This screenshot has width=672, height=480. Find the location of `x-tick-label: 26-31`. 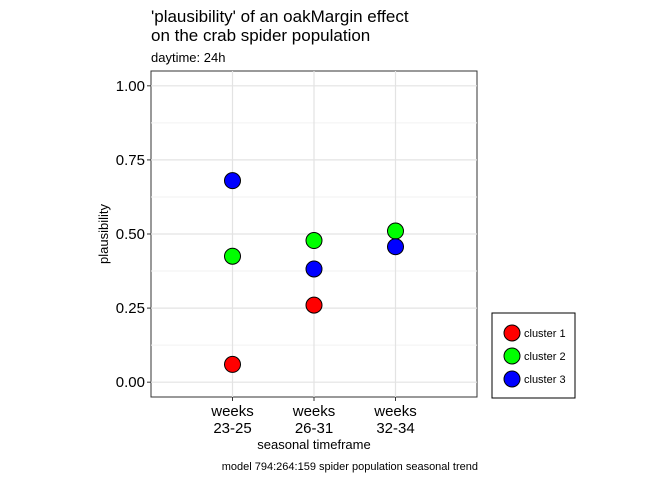

x-tick-label: 26-31 is located at coordinates (314, 428).